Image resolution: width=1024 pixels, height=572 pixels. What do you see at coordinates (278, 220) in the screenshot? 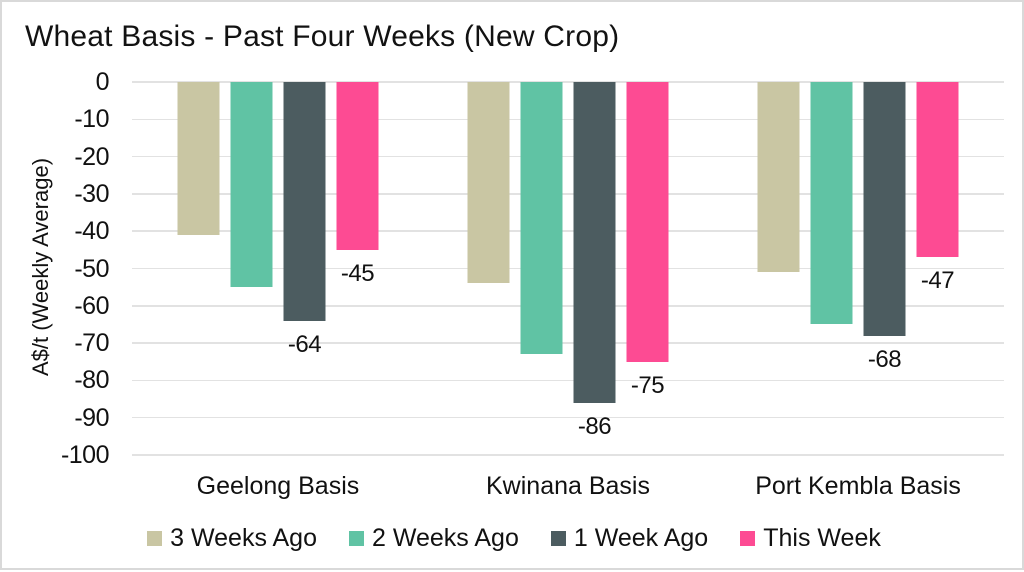
I see `bar-group: -64 -45` at bounding box center [278, 220].